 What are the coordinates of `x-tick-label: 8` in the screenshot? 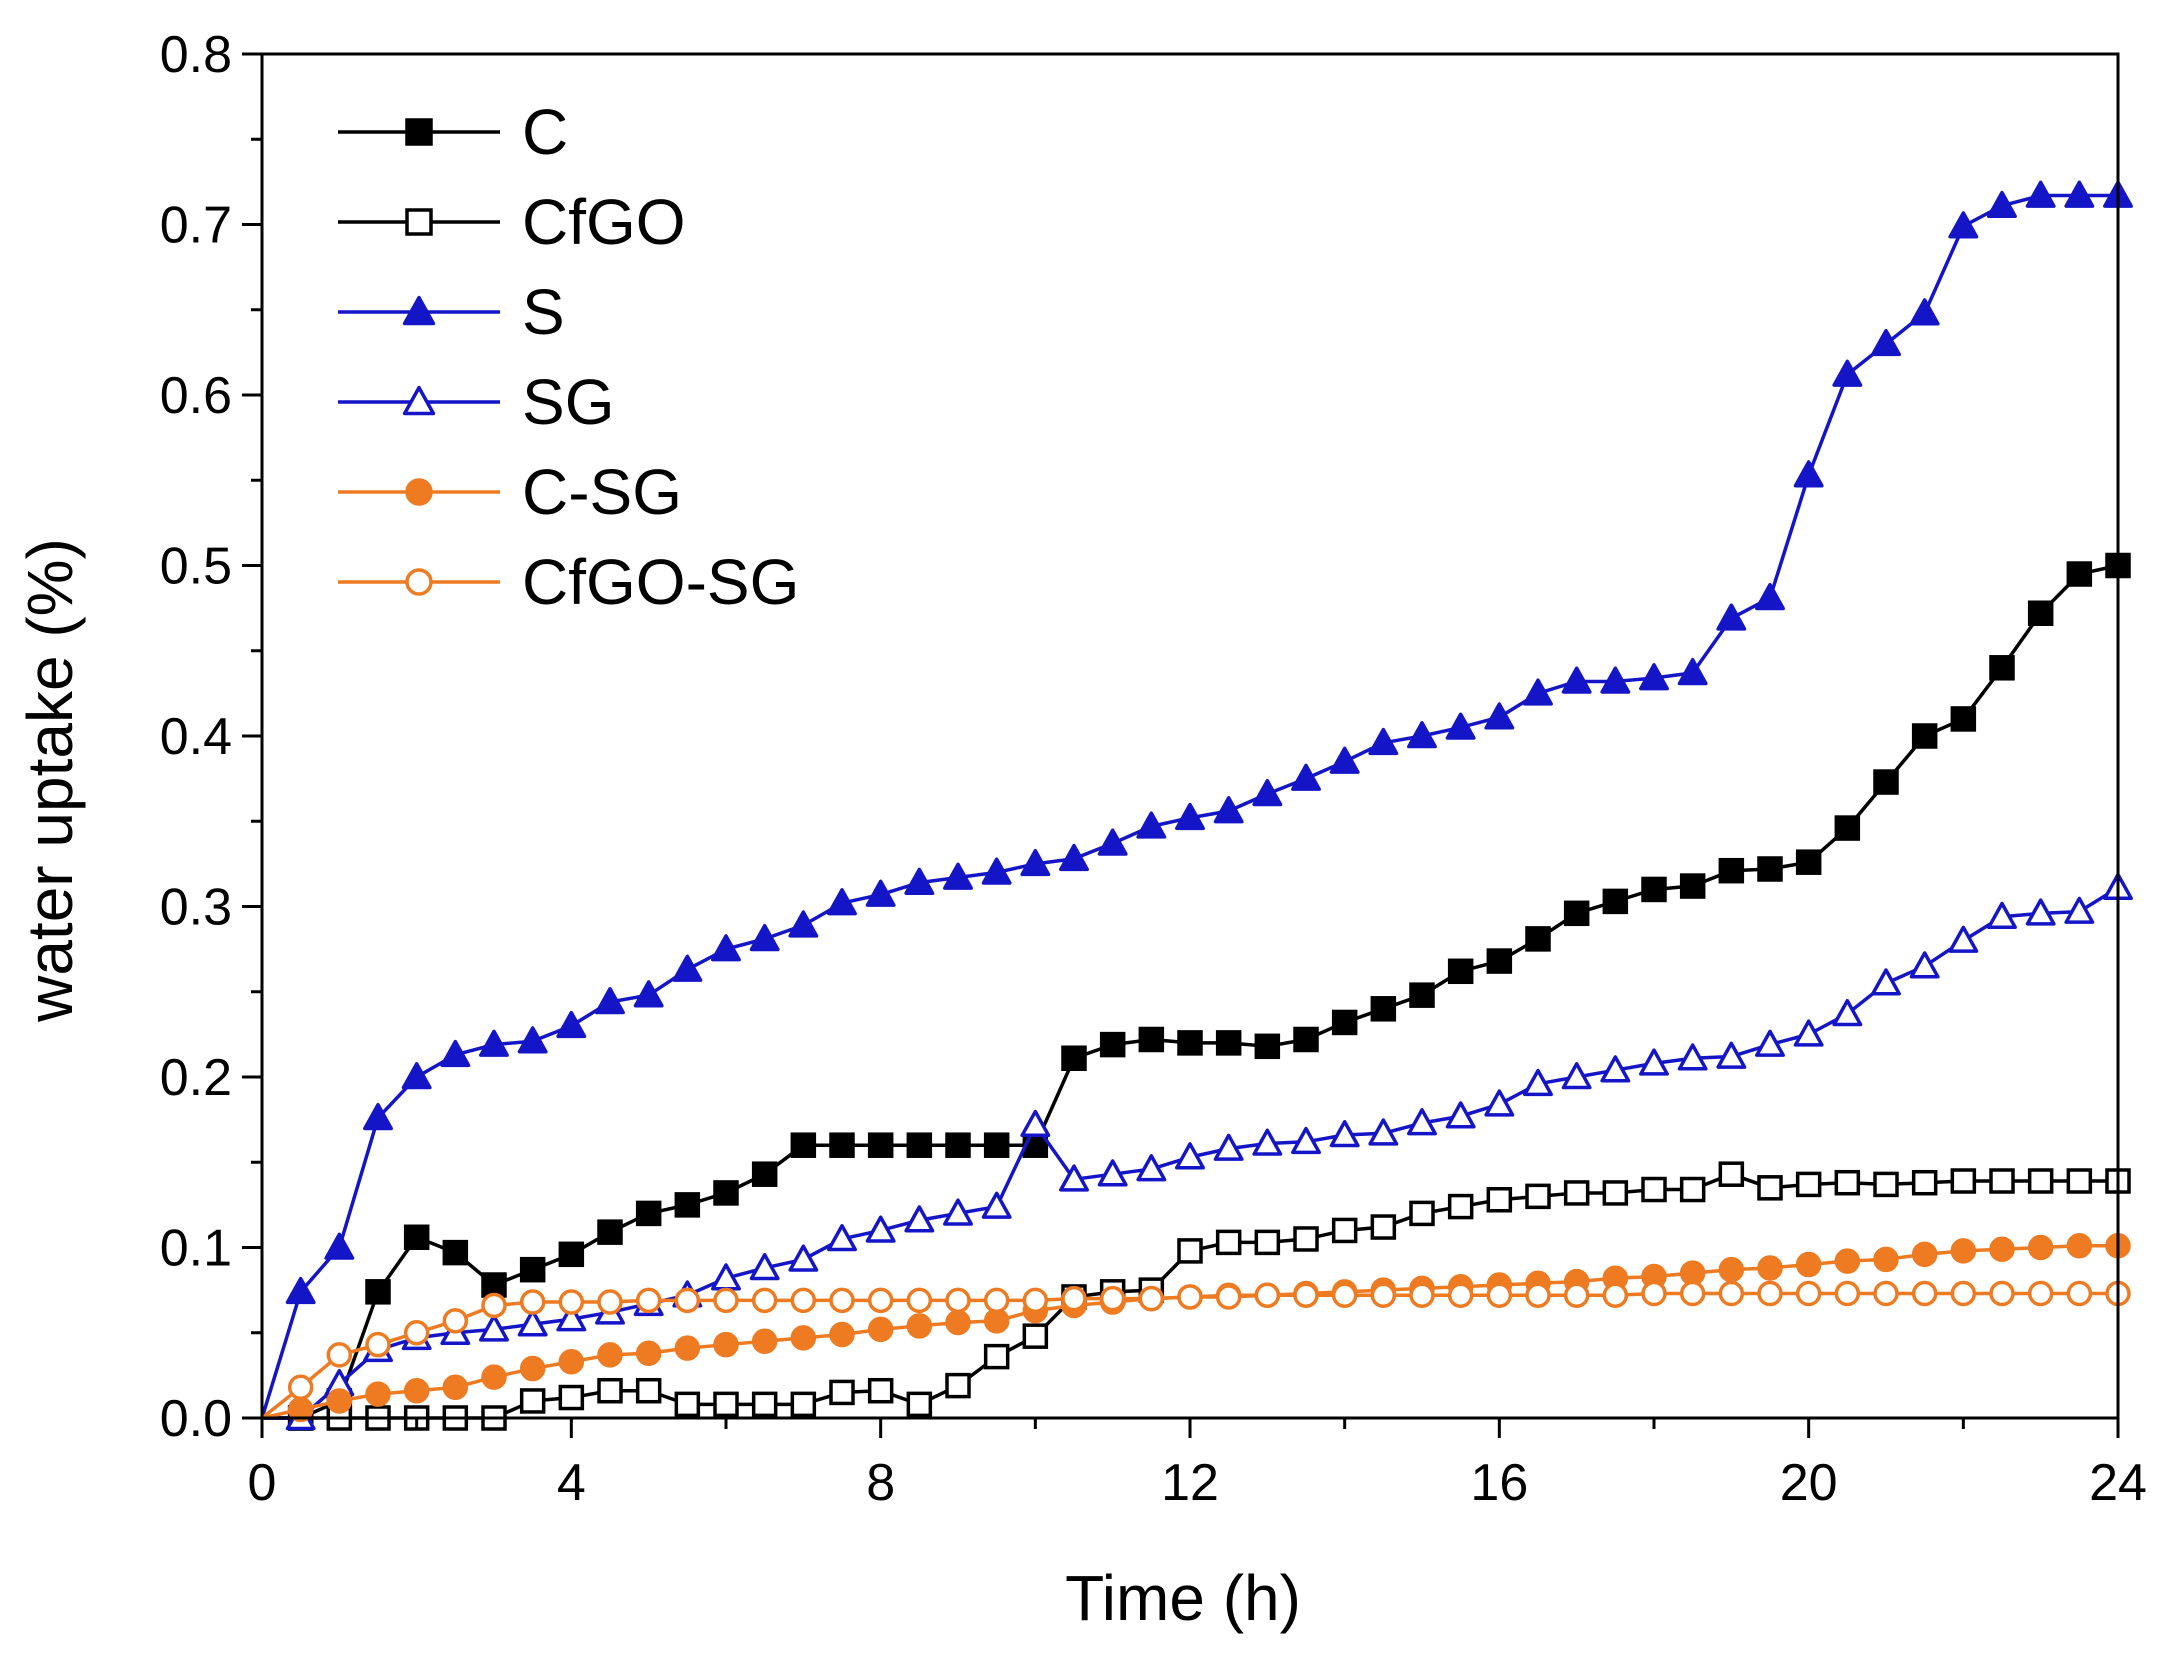 It's located at (880, 1483).